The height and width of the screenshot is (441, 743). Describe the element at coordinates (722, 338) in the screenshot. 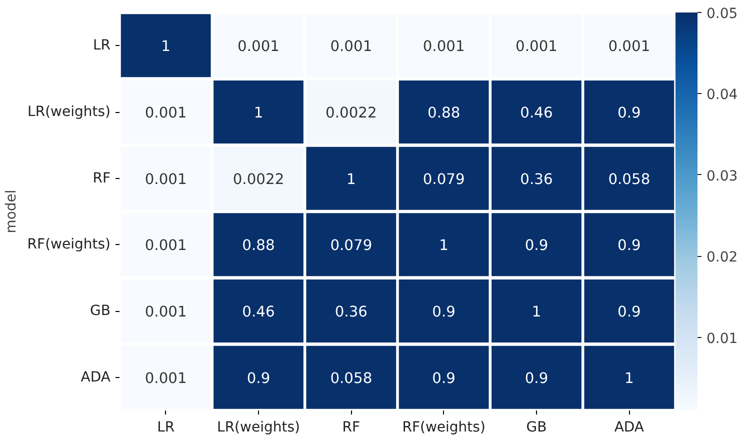

I see `color-bar-label: 0.01` at that location.